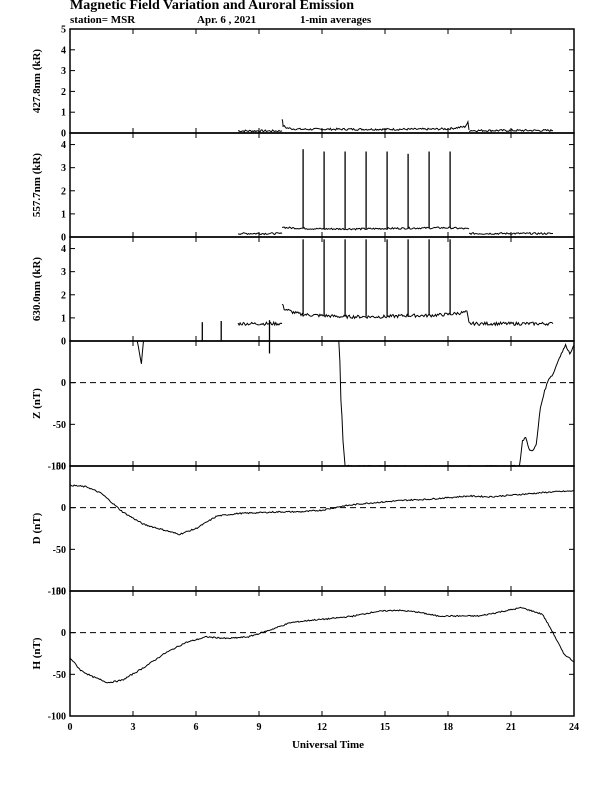  I want to click on x-tick-label: 9, so click(259, 727).